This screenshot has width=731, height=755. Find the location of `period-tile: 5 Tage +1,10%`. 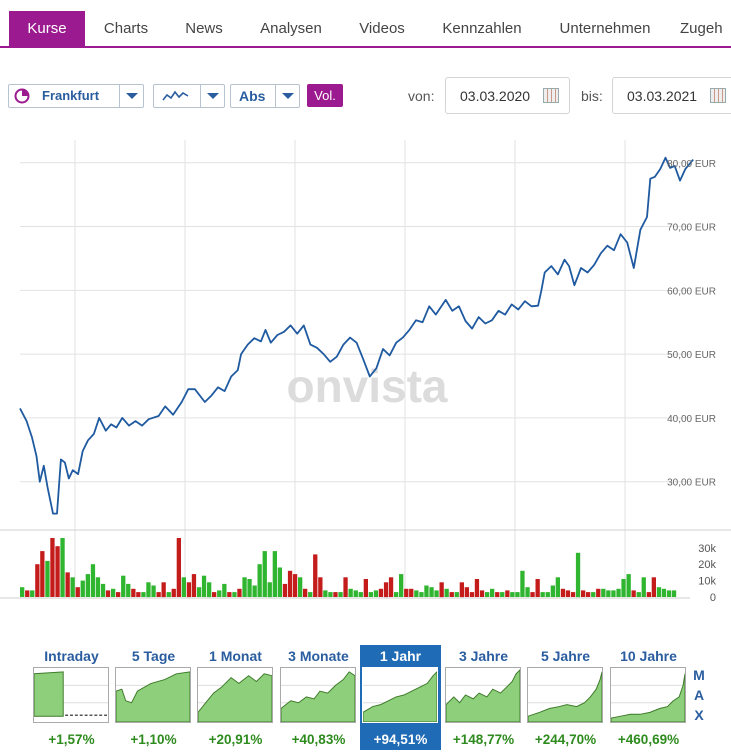

period-tile: 5 Tage +1,10% is located at coordinates (153, 697).